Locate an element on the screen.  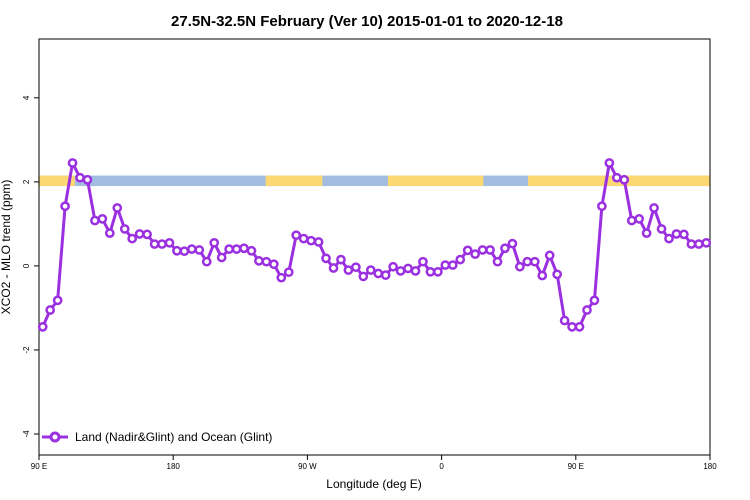
x-axis-label: Longitude (deg E) is located at coordinates (373, 484).